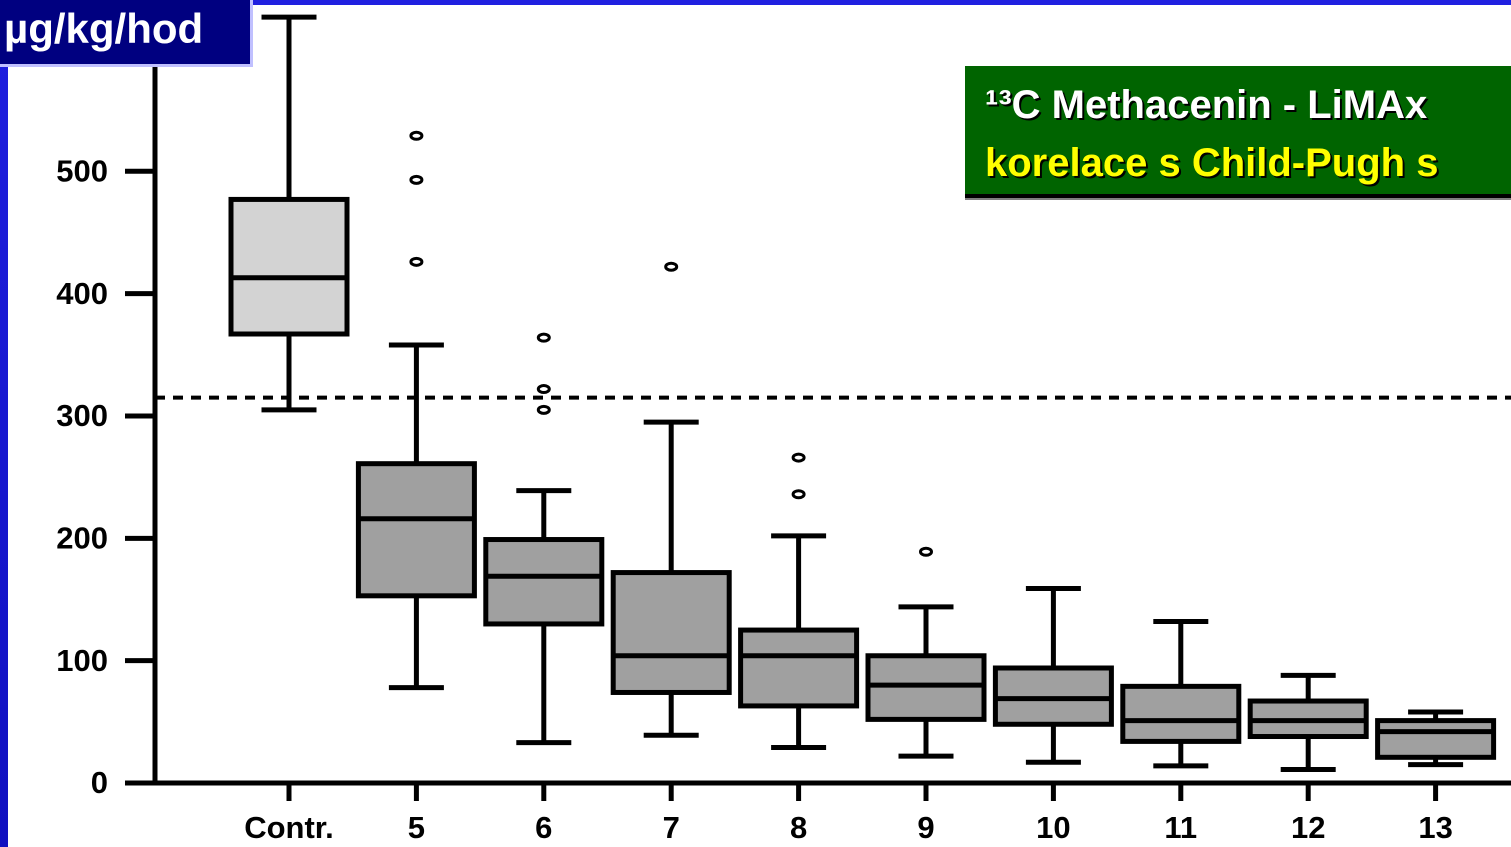  Describe the element at coordinates (1206, 105) in the screenshot. I see `title-line: ¹³C Methacenin - LiMAx` at that location.